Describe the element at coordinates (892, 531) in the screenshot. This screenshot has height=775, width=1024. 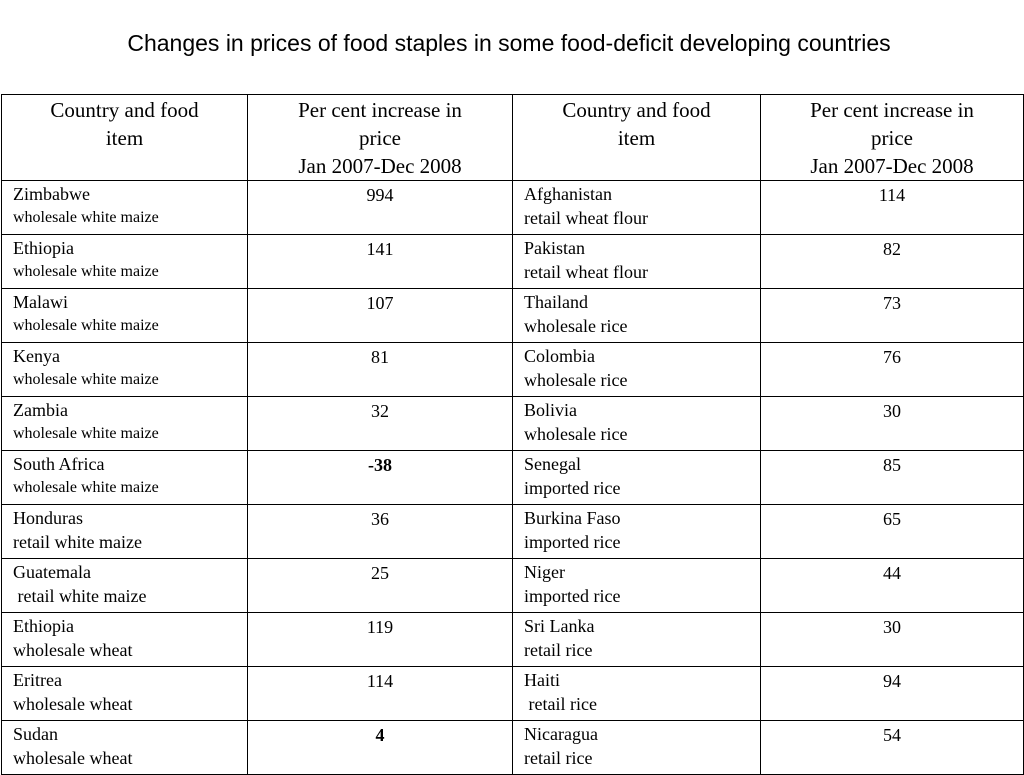
I see `cell-percent-increase: 65` at that location.